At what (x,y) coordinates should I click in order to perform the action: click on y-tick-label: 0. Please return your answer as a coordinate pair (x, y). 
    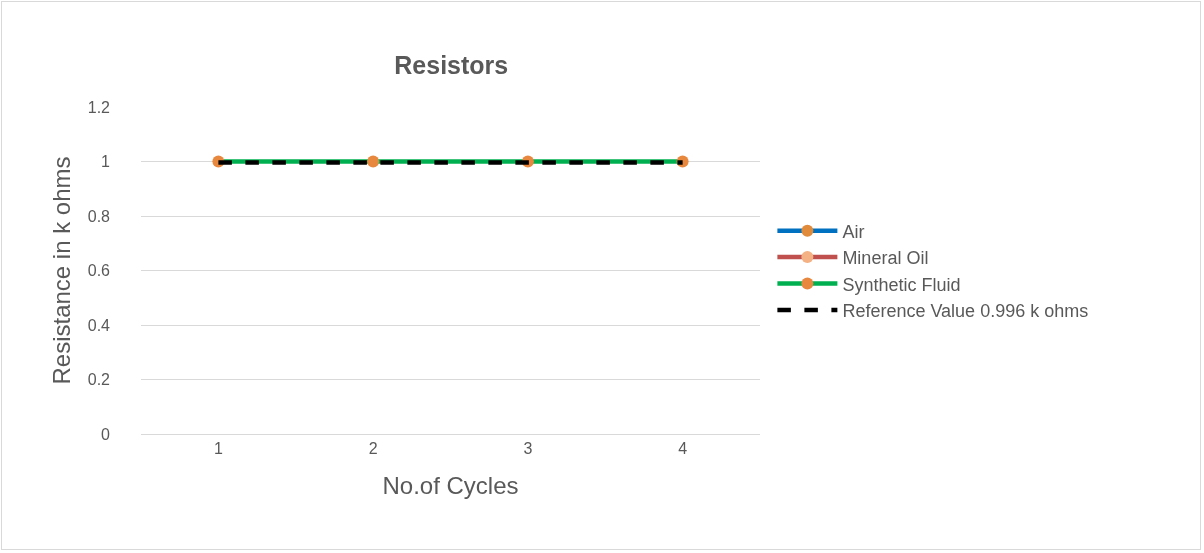
    Looking at the image, I should click on (106, 434).